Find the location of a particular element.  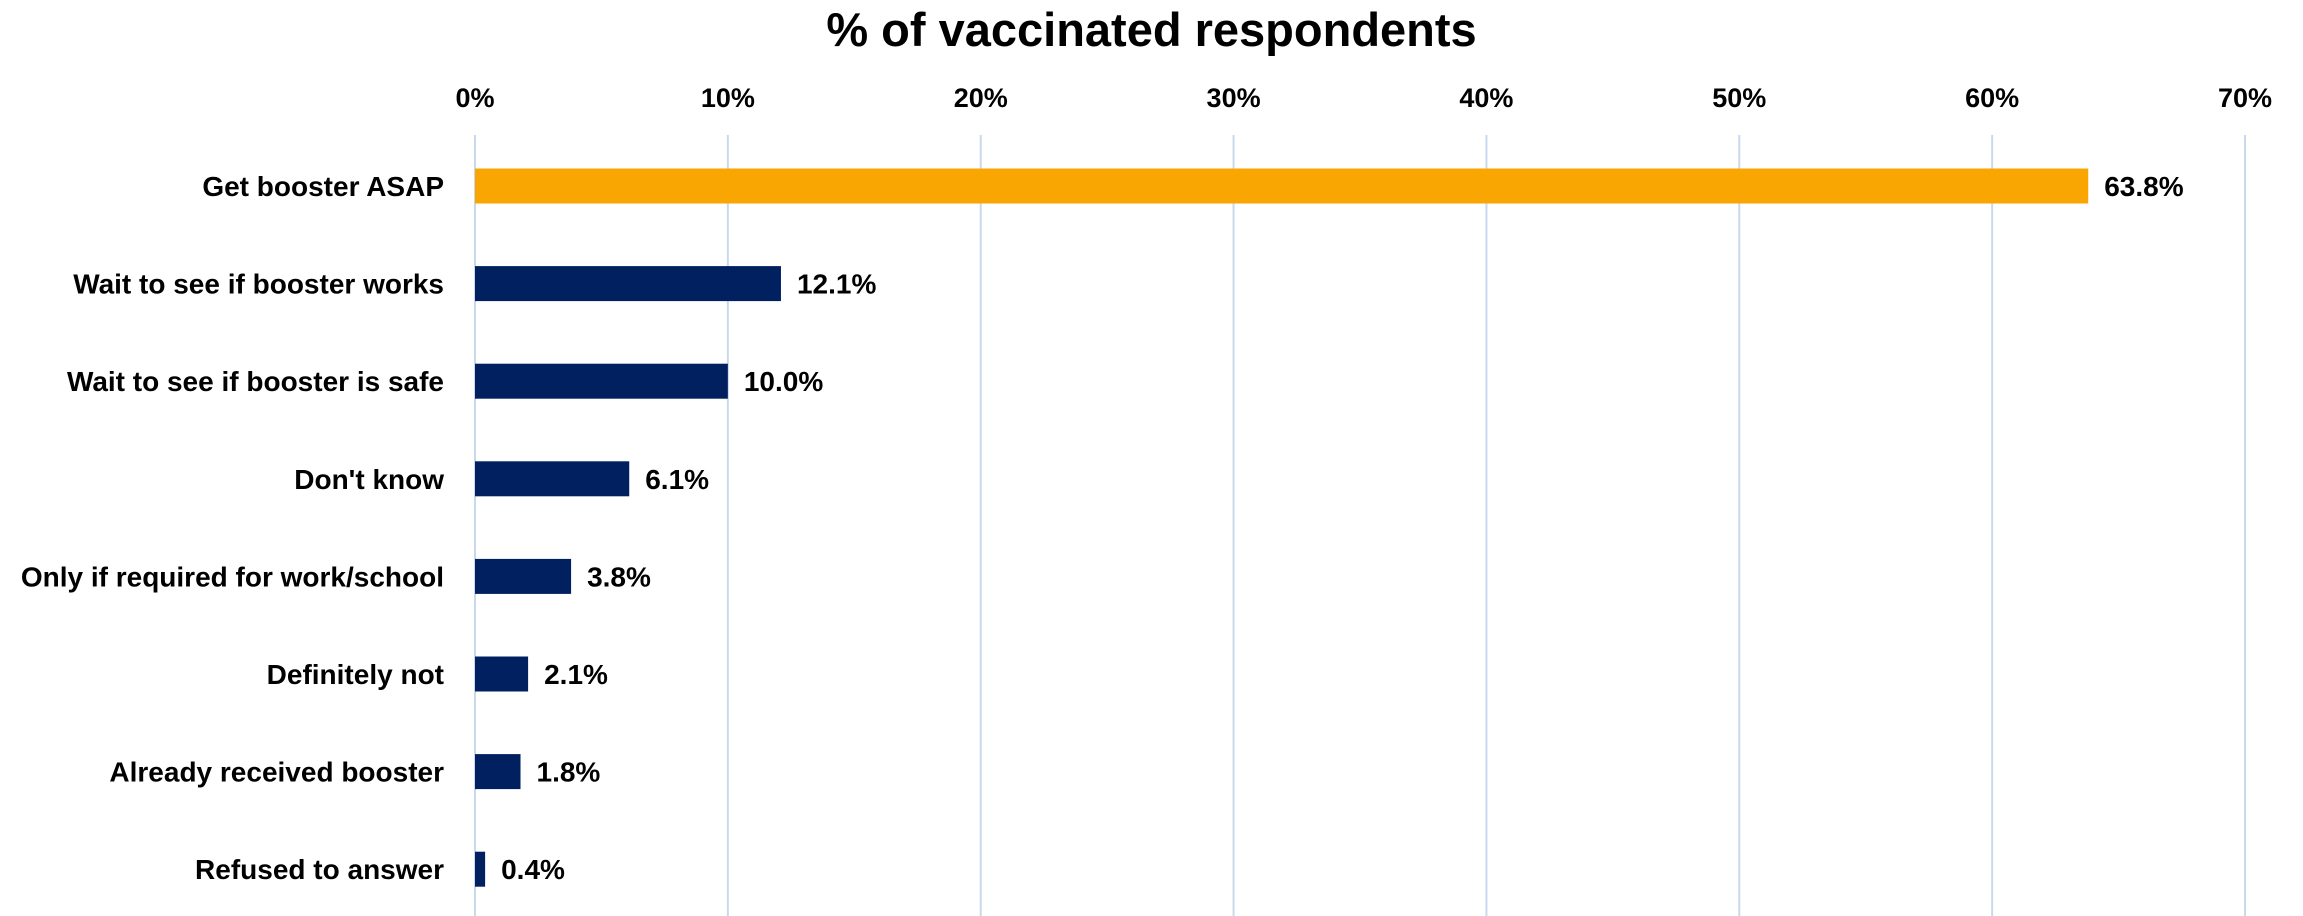

x-axis-ticks: 0% 10% 20% 30% 40% 50% 60% 70% is located at coordinates (1363, 98).